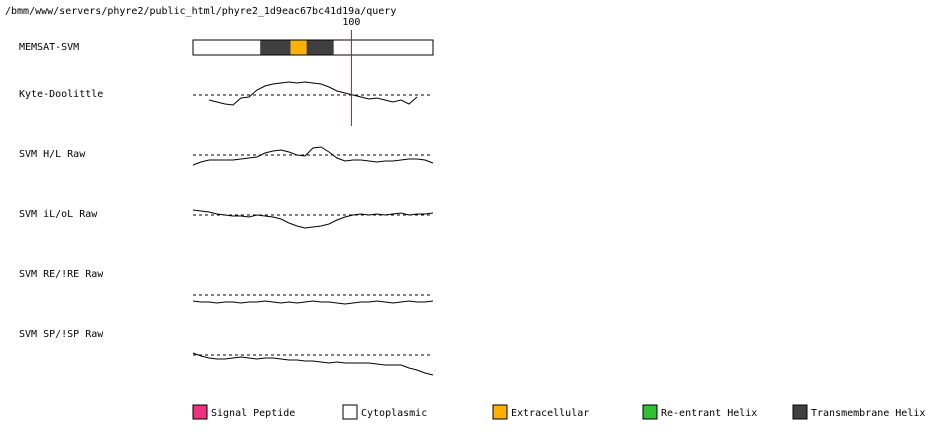 This screenshot has width=950, height=435. What do you see at coordinates (61, 274) in the screenshot?
I see `track-label: SVM RE/!RE Raw` at bounding box center [61, 274].